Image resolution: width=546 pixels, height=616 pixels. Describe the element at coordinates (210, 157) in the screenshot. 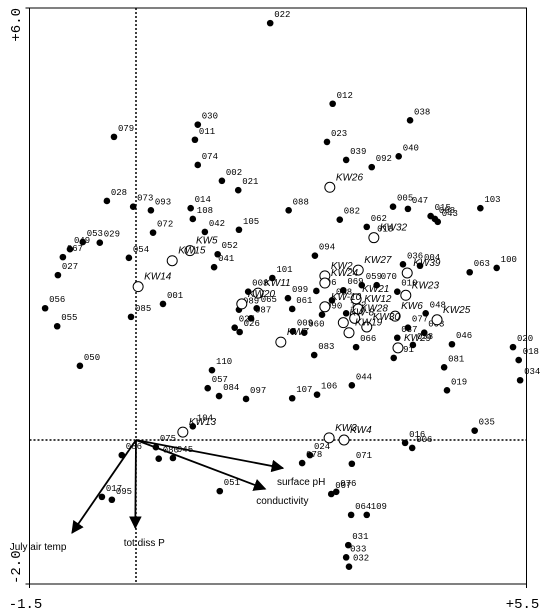

I see `site-label: 074` at that location.